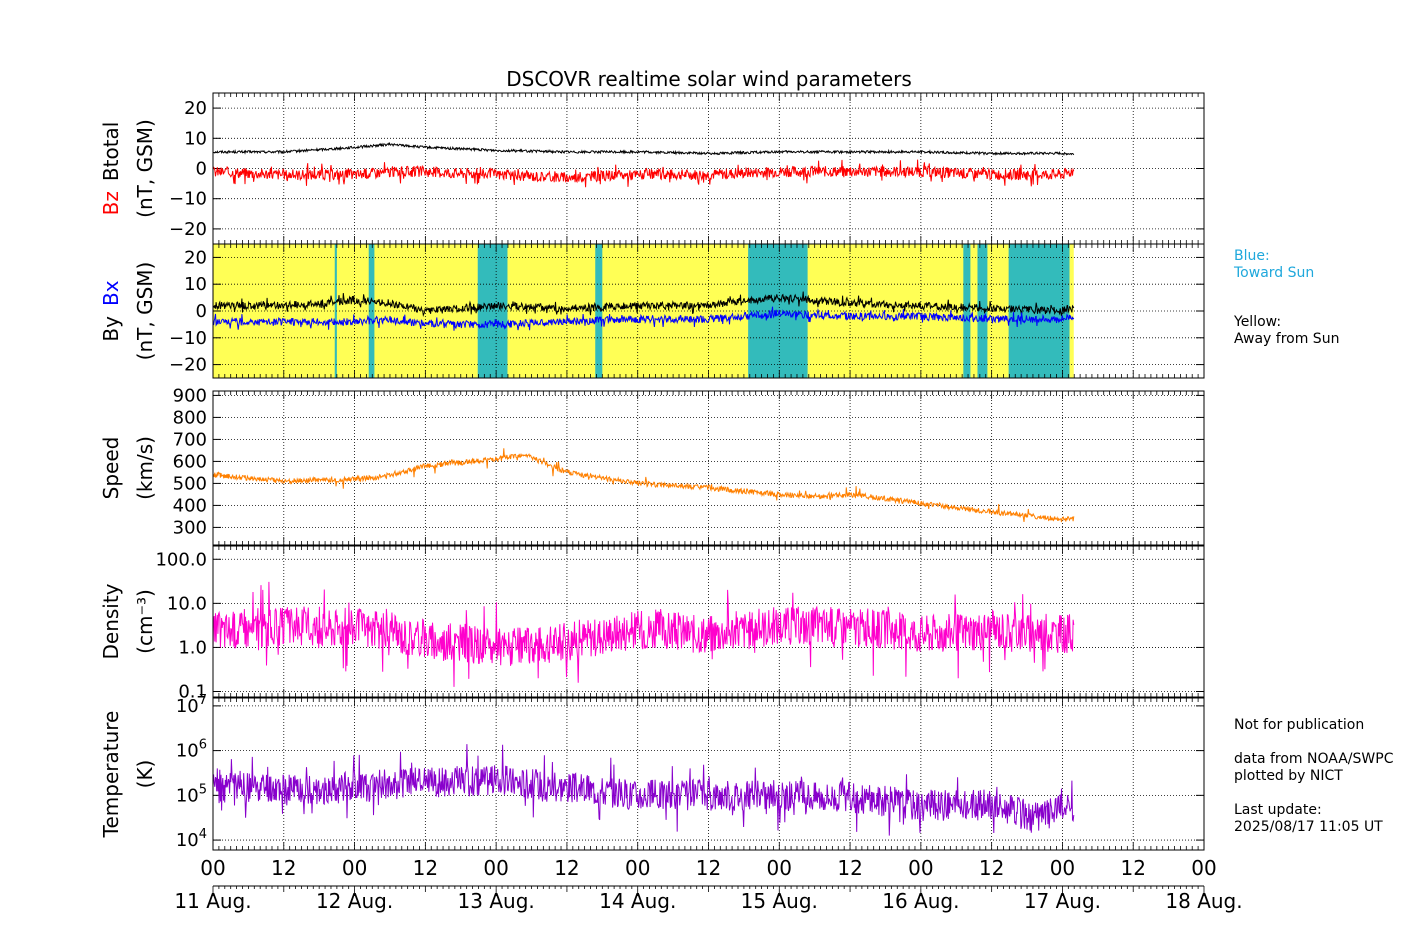 The height and width of the screenshot is (944, 1417). I want to click on y-tick-label: 10⁶, so click(191, 750).